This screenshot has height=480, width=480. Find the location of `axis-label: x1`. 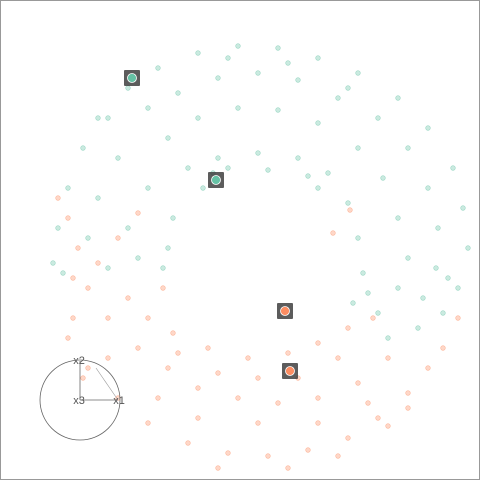

axis-label: x1 is located at coordinates (119, 401).